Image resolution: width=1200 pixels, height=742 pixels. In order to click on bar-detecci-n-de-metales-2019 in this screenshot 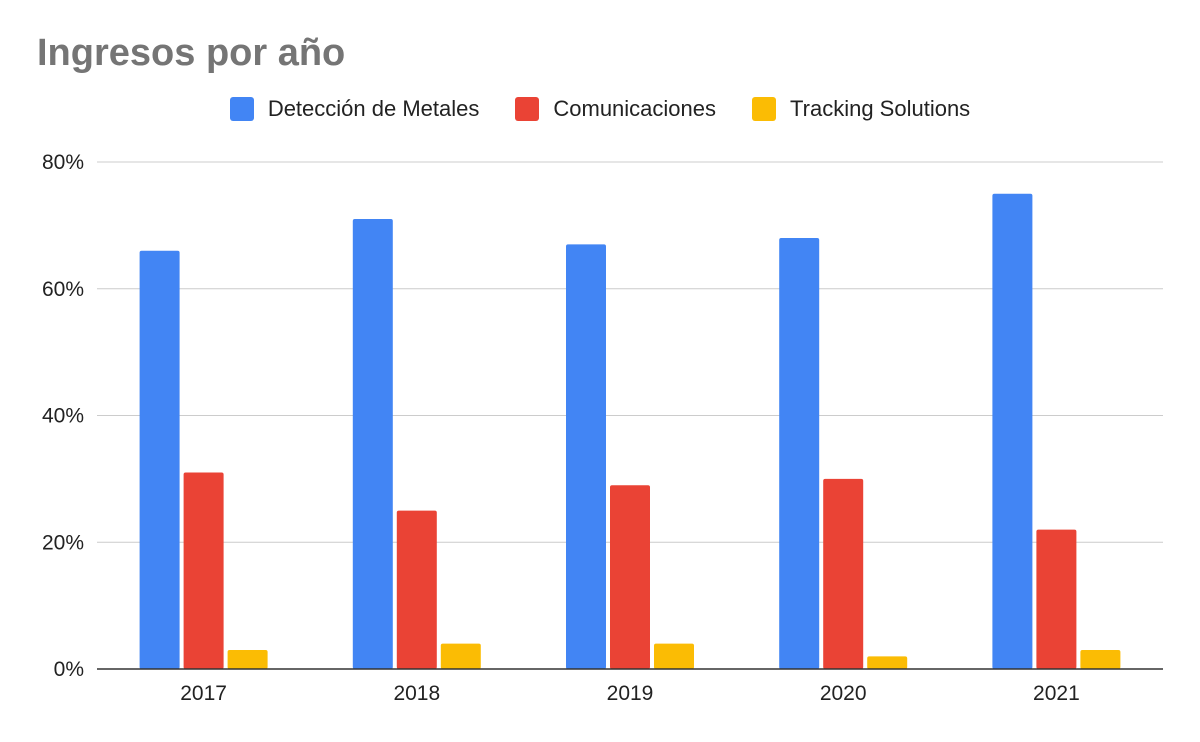, I will do `click(586, 456)`.